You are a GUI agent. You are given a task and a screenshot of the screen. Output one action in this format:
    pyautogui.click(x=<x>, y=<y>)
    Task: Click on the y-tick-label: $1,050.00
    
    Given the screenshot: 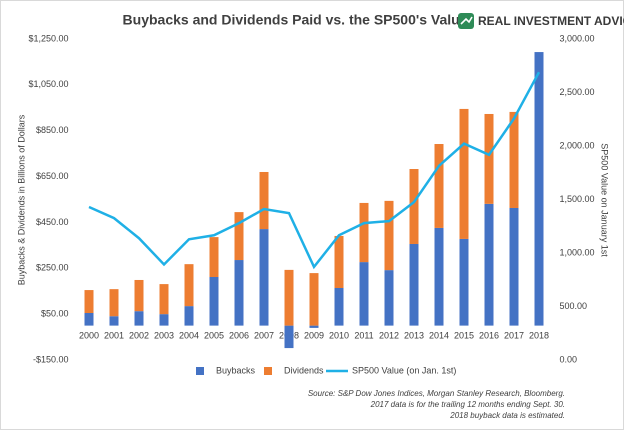 What is the action you would take?
    pyautogui.click(x=48, y=84)
    